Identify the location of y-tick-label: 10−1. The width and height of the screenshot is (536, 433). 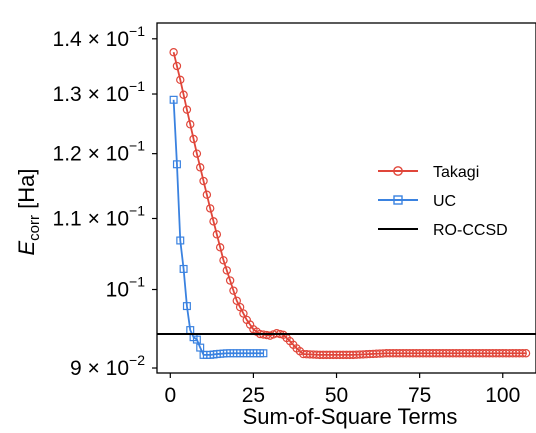
(126, 288).